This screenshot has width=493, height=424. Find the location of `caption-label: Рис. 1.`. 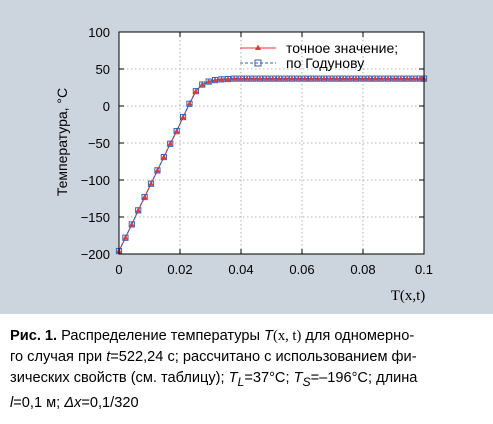

caption-label: Рис. 1. is located at coordinates (34, 336).